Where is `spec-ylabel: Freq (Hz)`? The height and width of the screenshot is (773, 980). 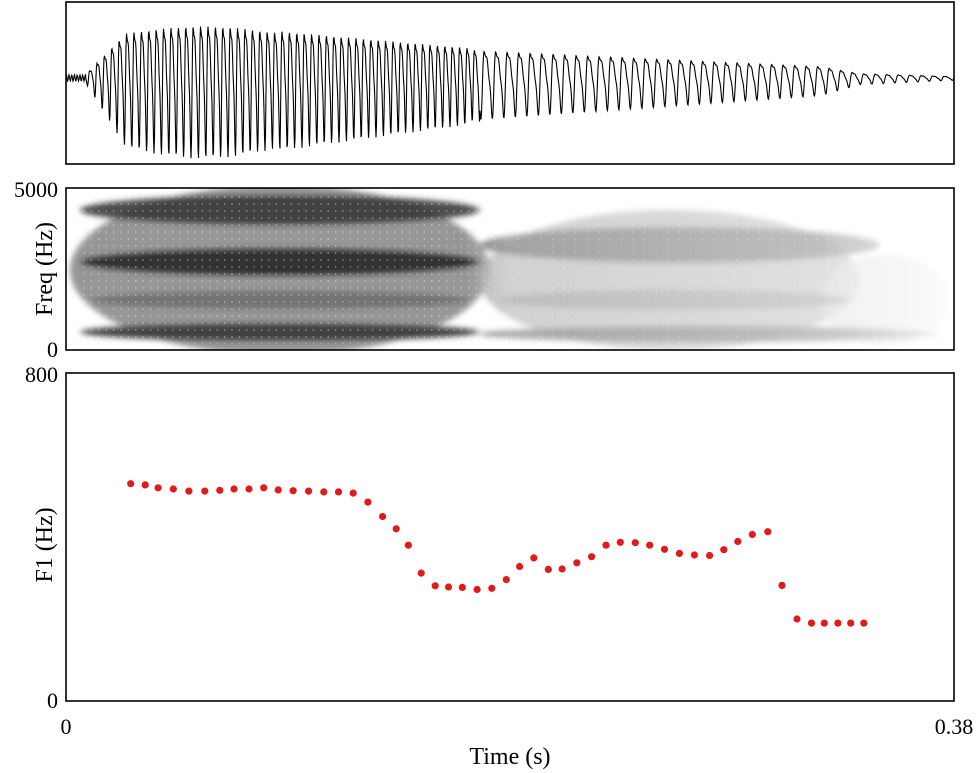 spec-ylabel: Freq (Hz) is located at coordinates (45, 269).